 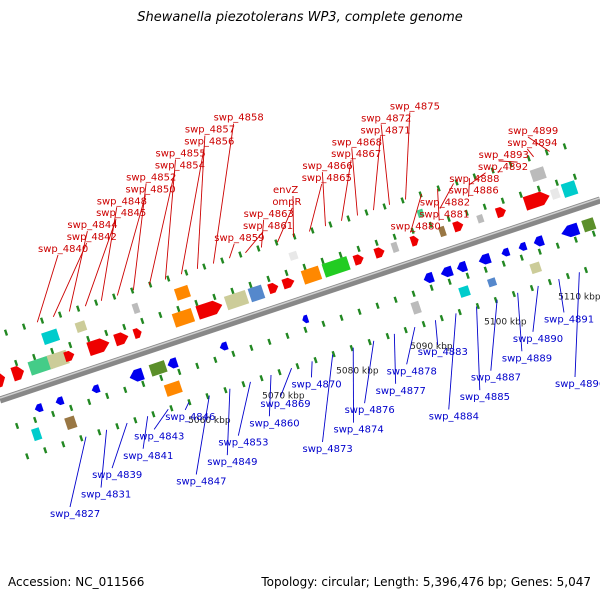 I want to click on kbp-tick-label: 5080 kbp, so click(x=357, y=372).